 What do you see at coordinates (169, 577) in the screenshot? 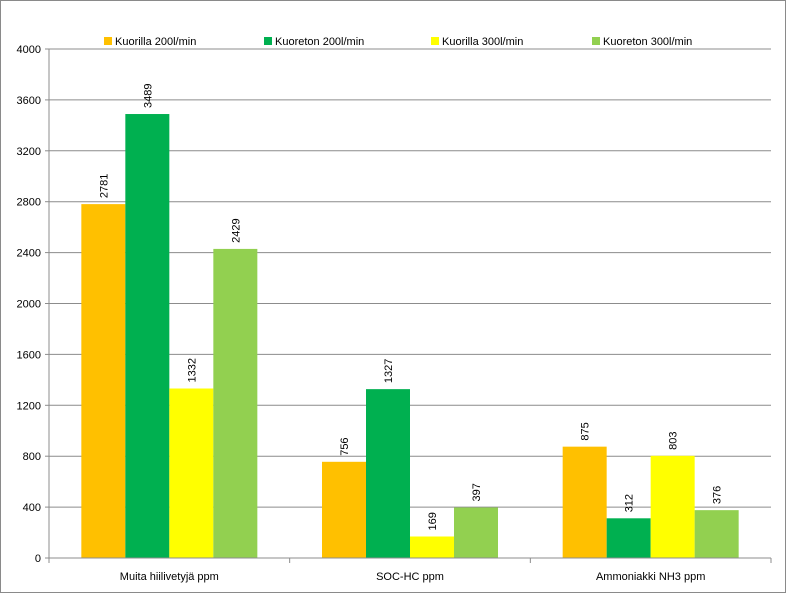
I see `x-category-label: Muita hiilivetyjä ppm` at bounding box center [169, 577].